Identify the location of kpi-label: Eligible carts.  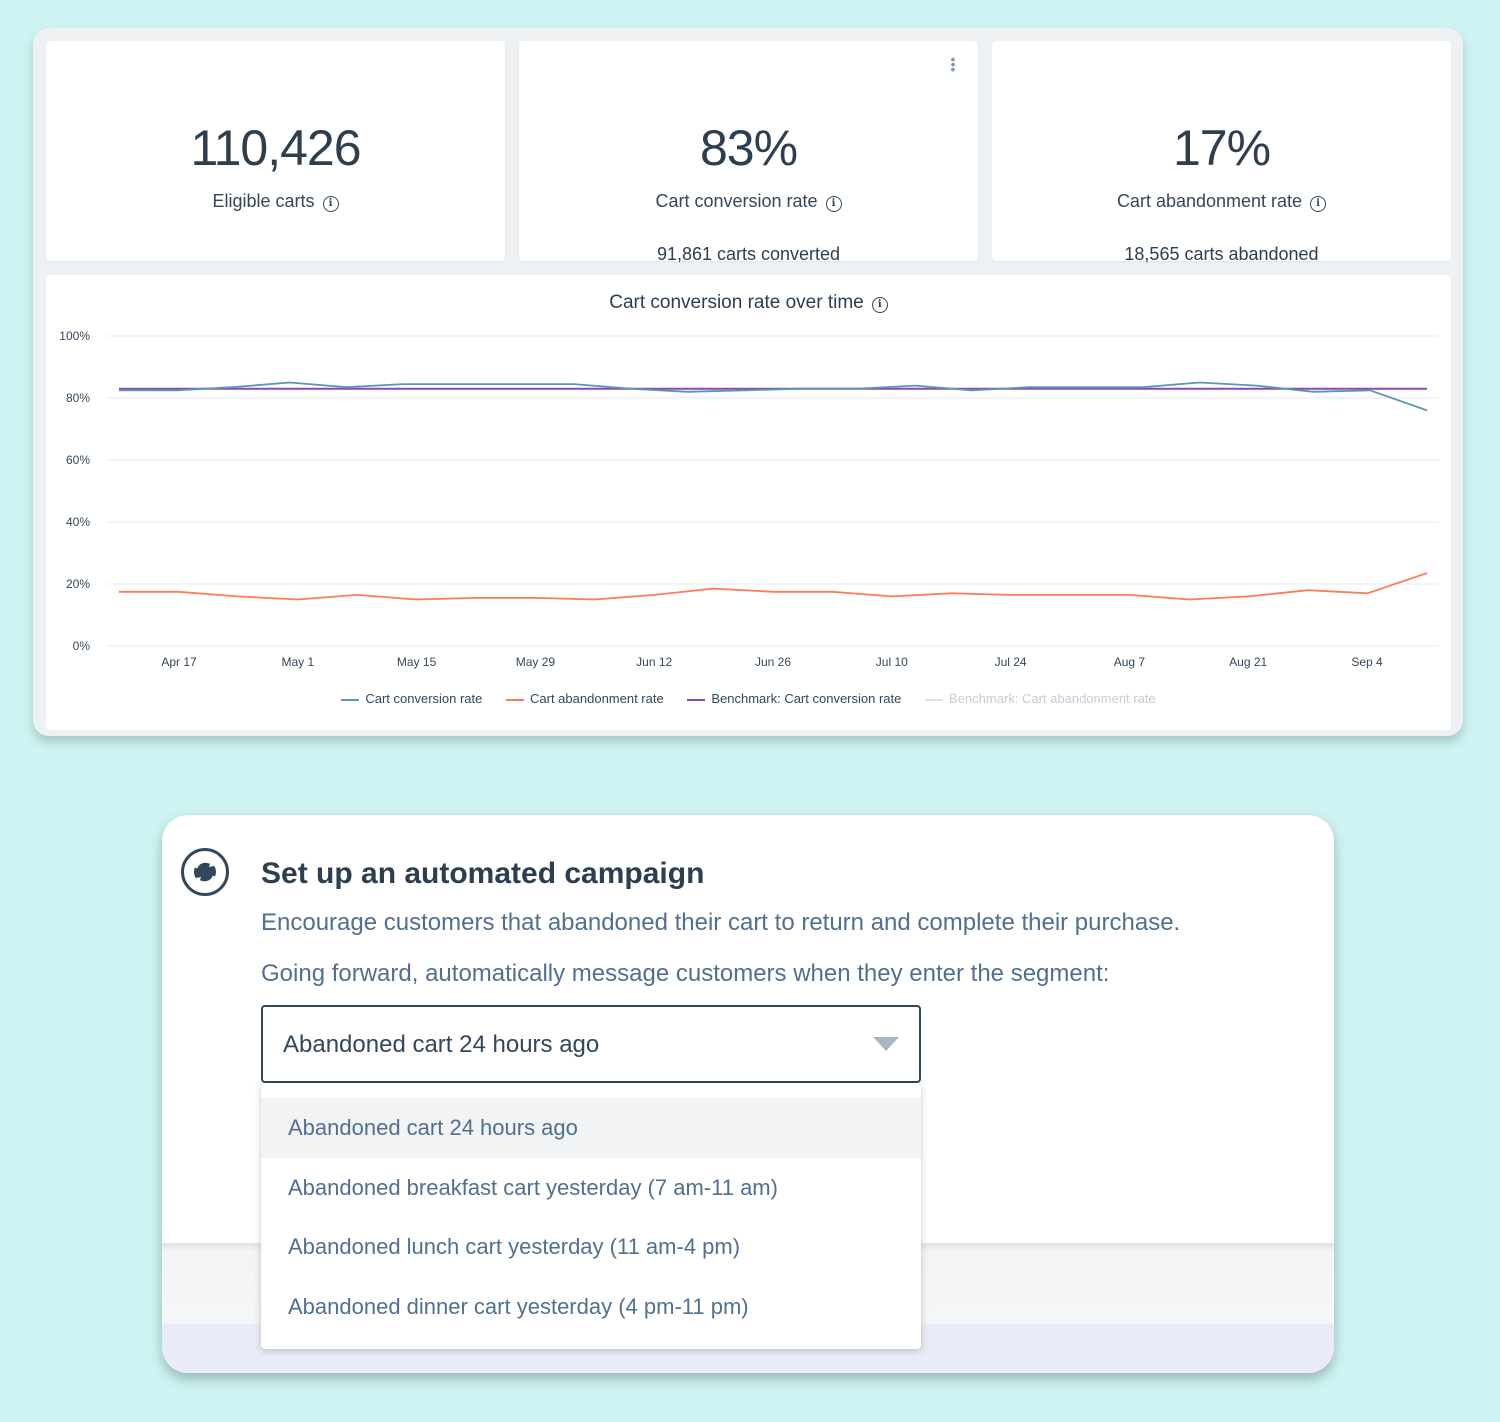
(263, 201).